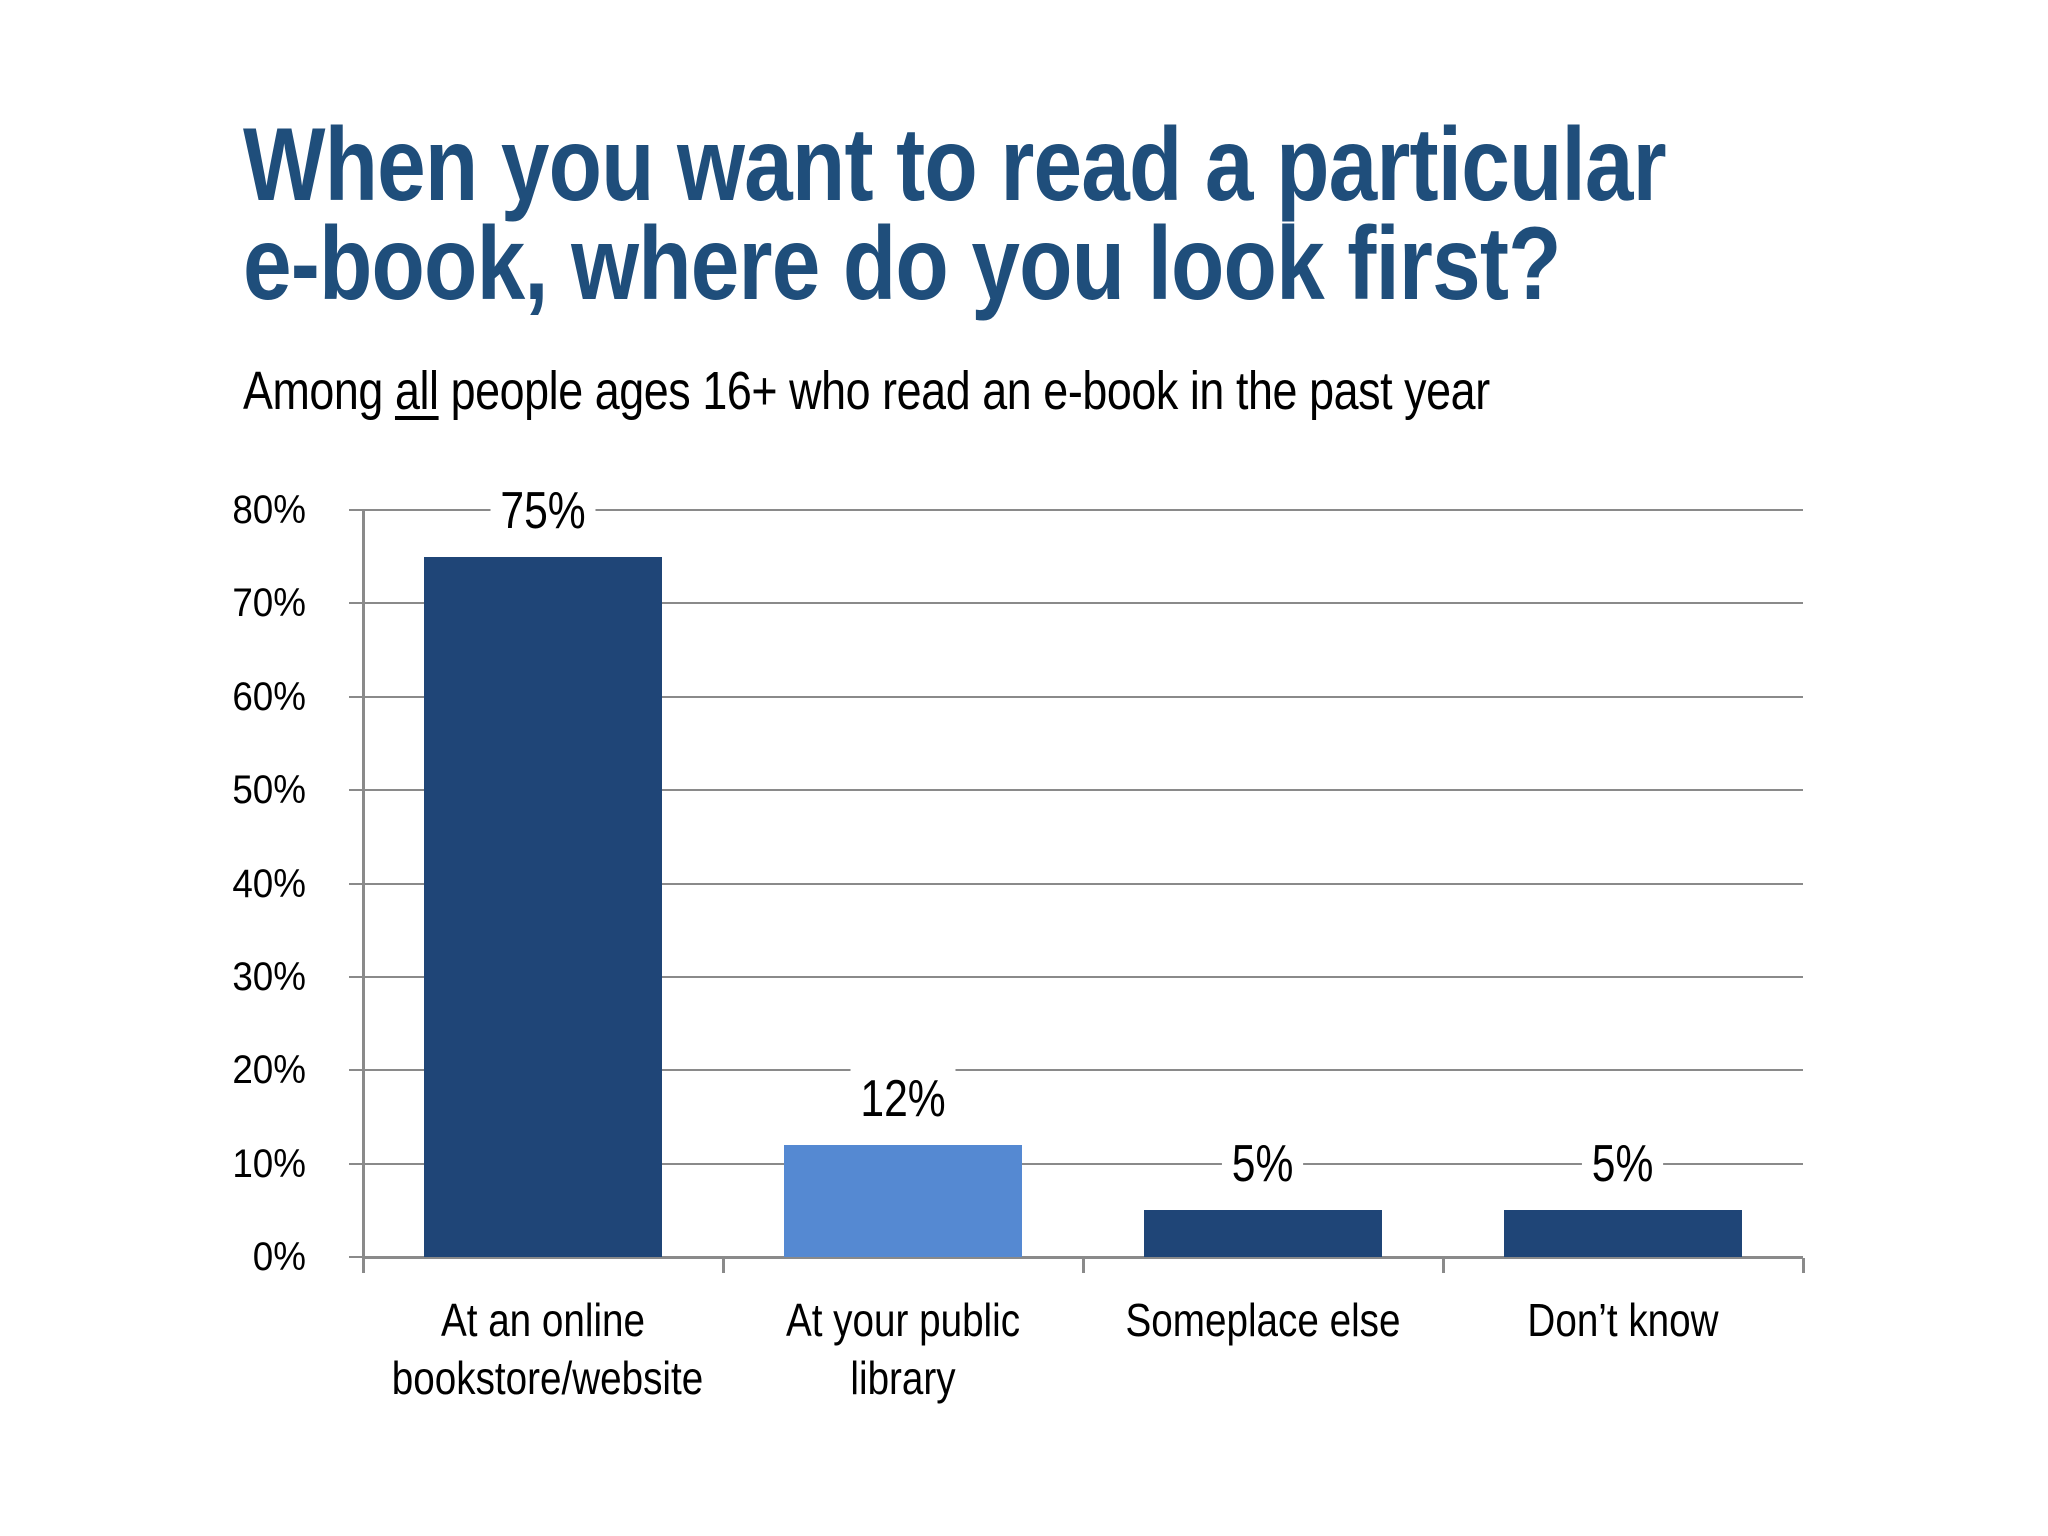  Describe the element at coordinates (902, 264) in the screenshot. I see `page-title-line2: e-book, where do you look first?` at that location.